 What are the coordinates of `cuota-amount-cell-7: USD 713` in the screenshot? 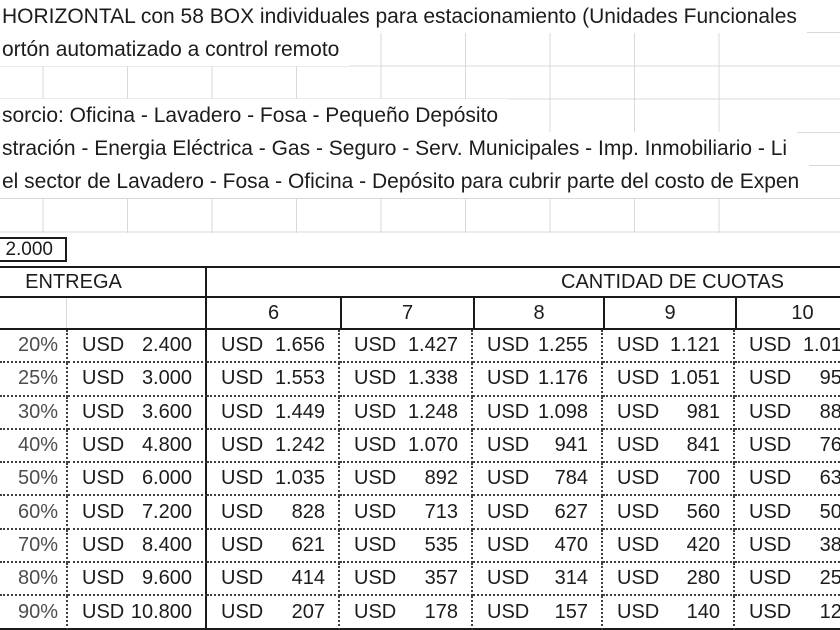 It's located at (406, 513).